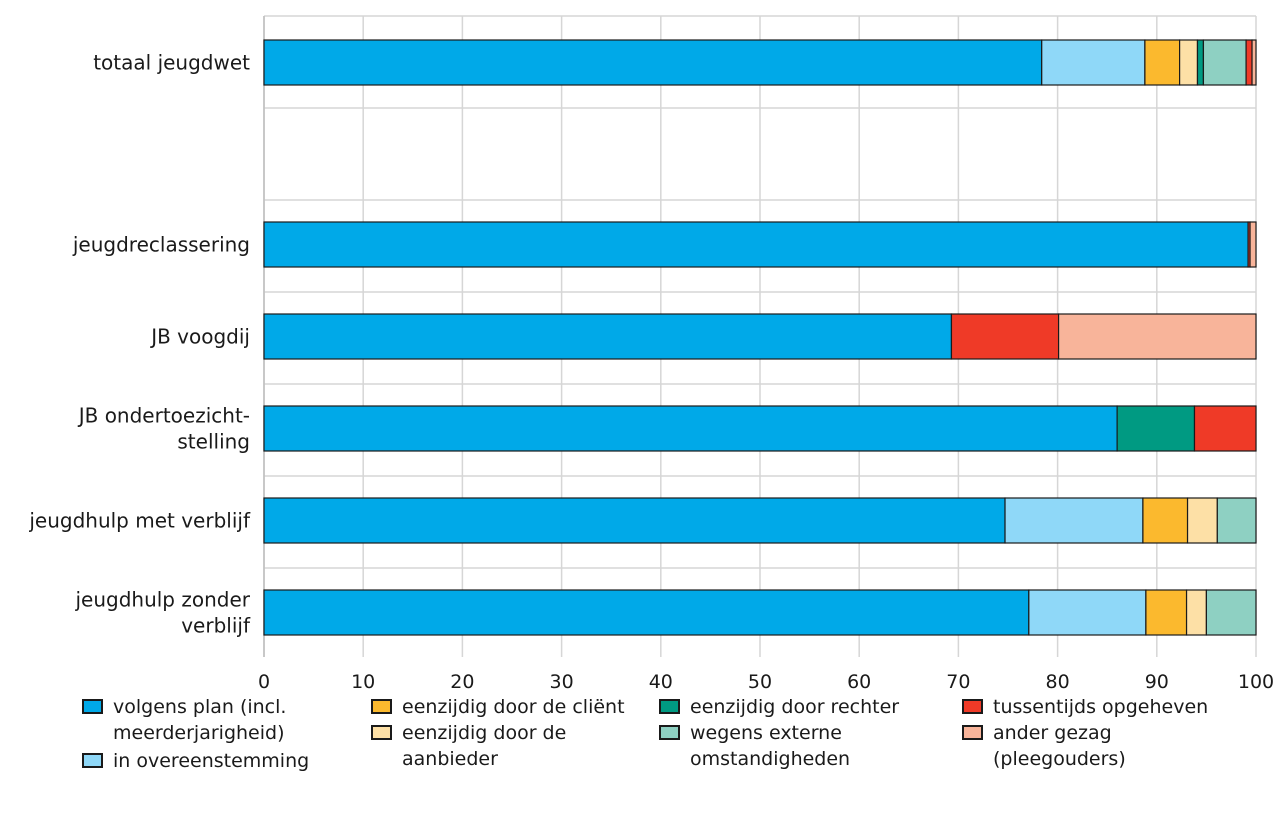  I want to click on bar-segment-row0-series6, so click(1249, 62).